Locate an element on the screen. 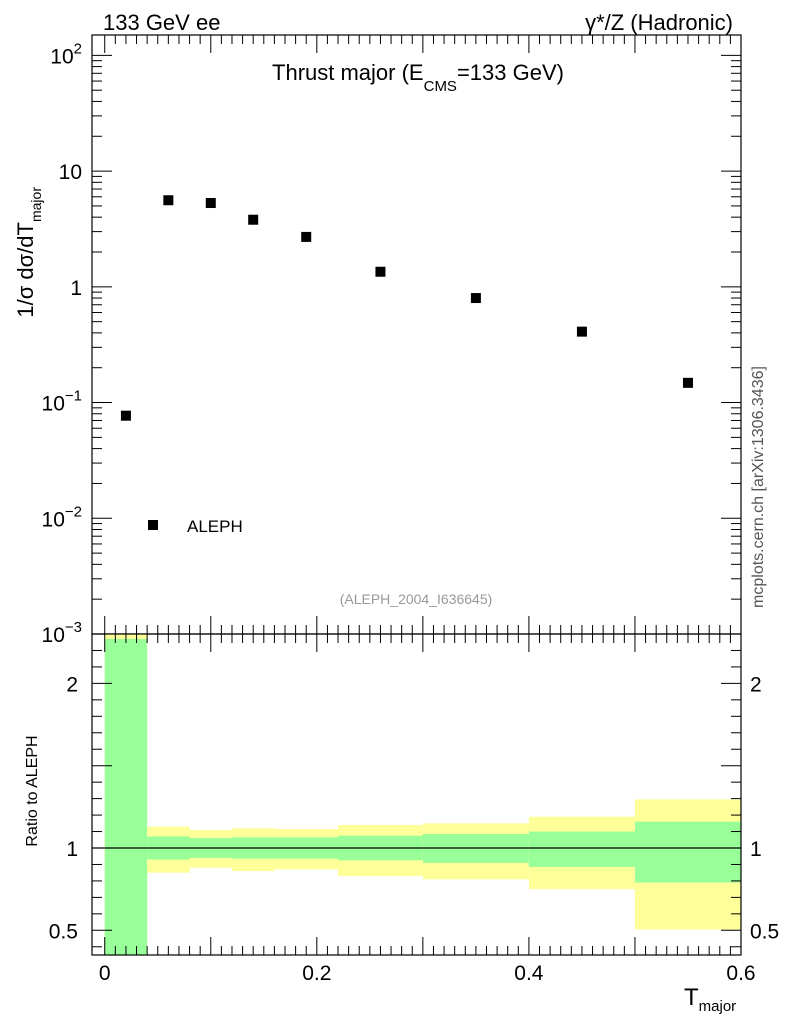 Image resolution: width=786 pixels, height=1024 pixels. legend: ALEPH is located at coordinates (195, 526).